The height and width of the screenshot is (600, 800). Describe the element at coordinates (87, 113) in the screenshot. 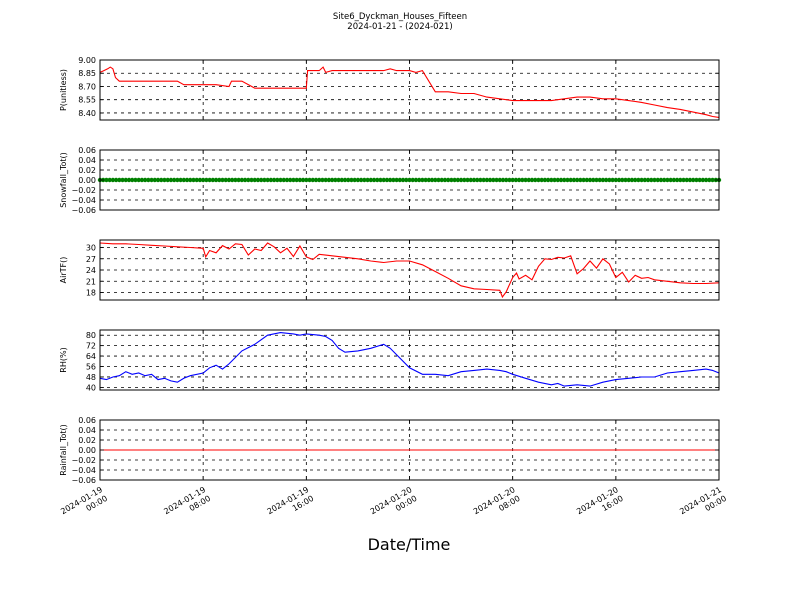

I see `y-tick-label: 8.40` at that location.